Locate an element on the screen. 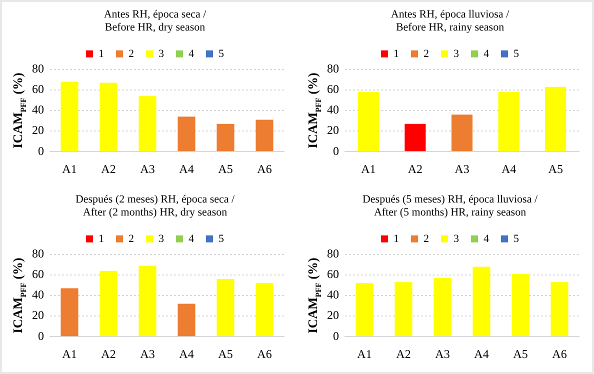  chart-title: Antes RH, época lluviosa / Before HR, rainy season is located at coordinates (450, 21).